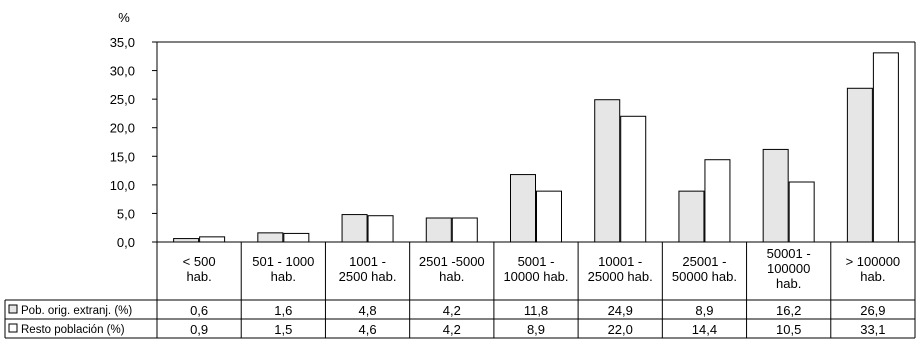 The width and height of the screenshot is (921, 340). What do you see at coordinates (789, 253) in the screenshot?
I see `x-tick-label-line: 50001 -` at bounding box center [789, 253].